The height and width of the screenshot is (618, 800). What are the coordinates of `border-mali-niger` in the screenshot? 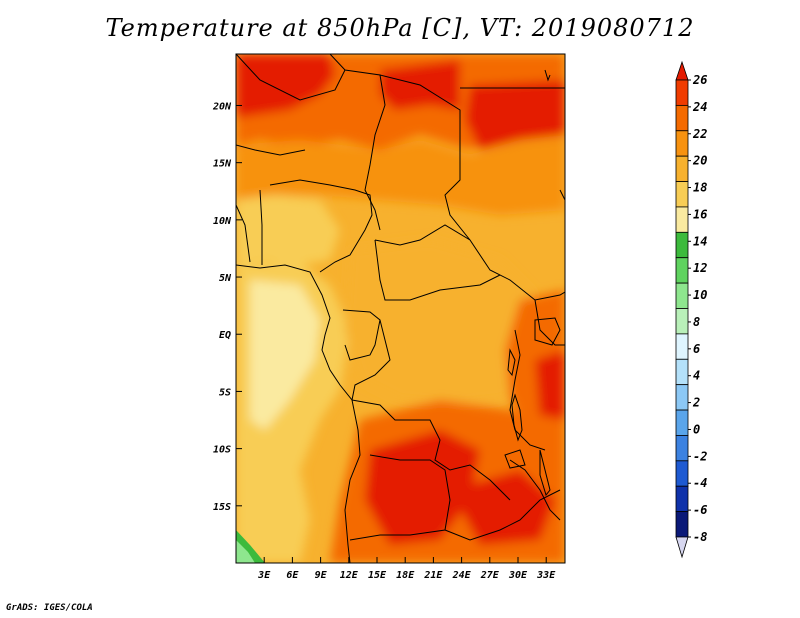 It's located at (271, 150).